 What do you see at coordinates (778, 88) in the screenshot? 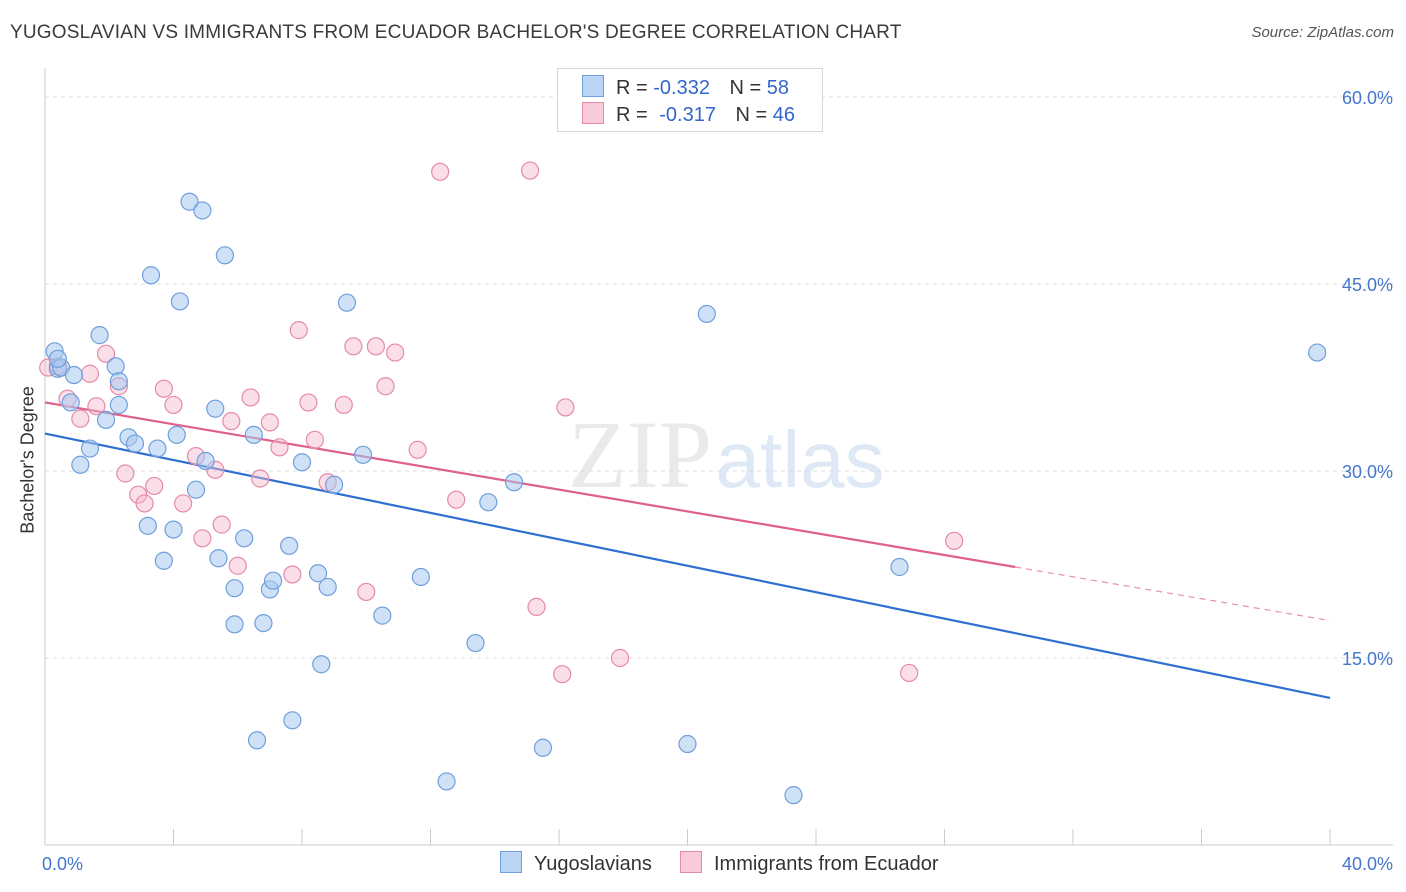
I see `n-value: 58` at bounding box center [778, 88].